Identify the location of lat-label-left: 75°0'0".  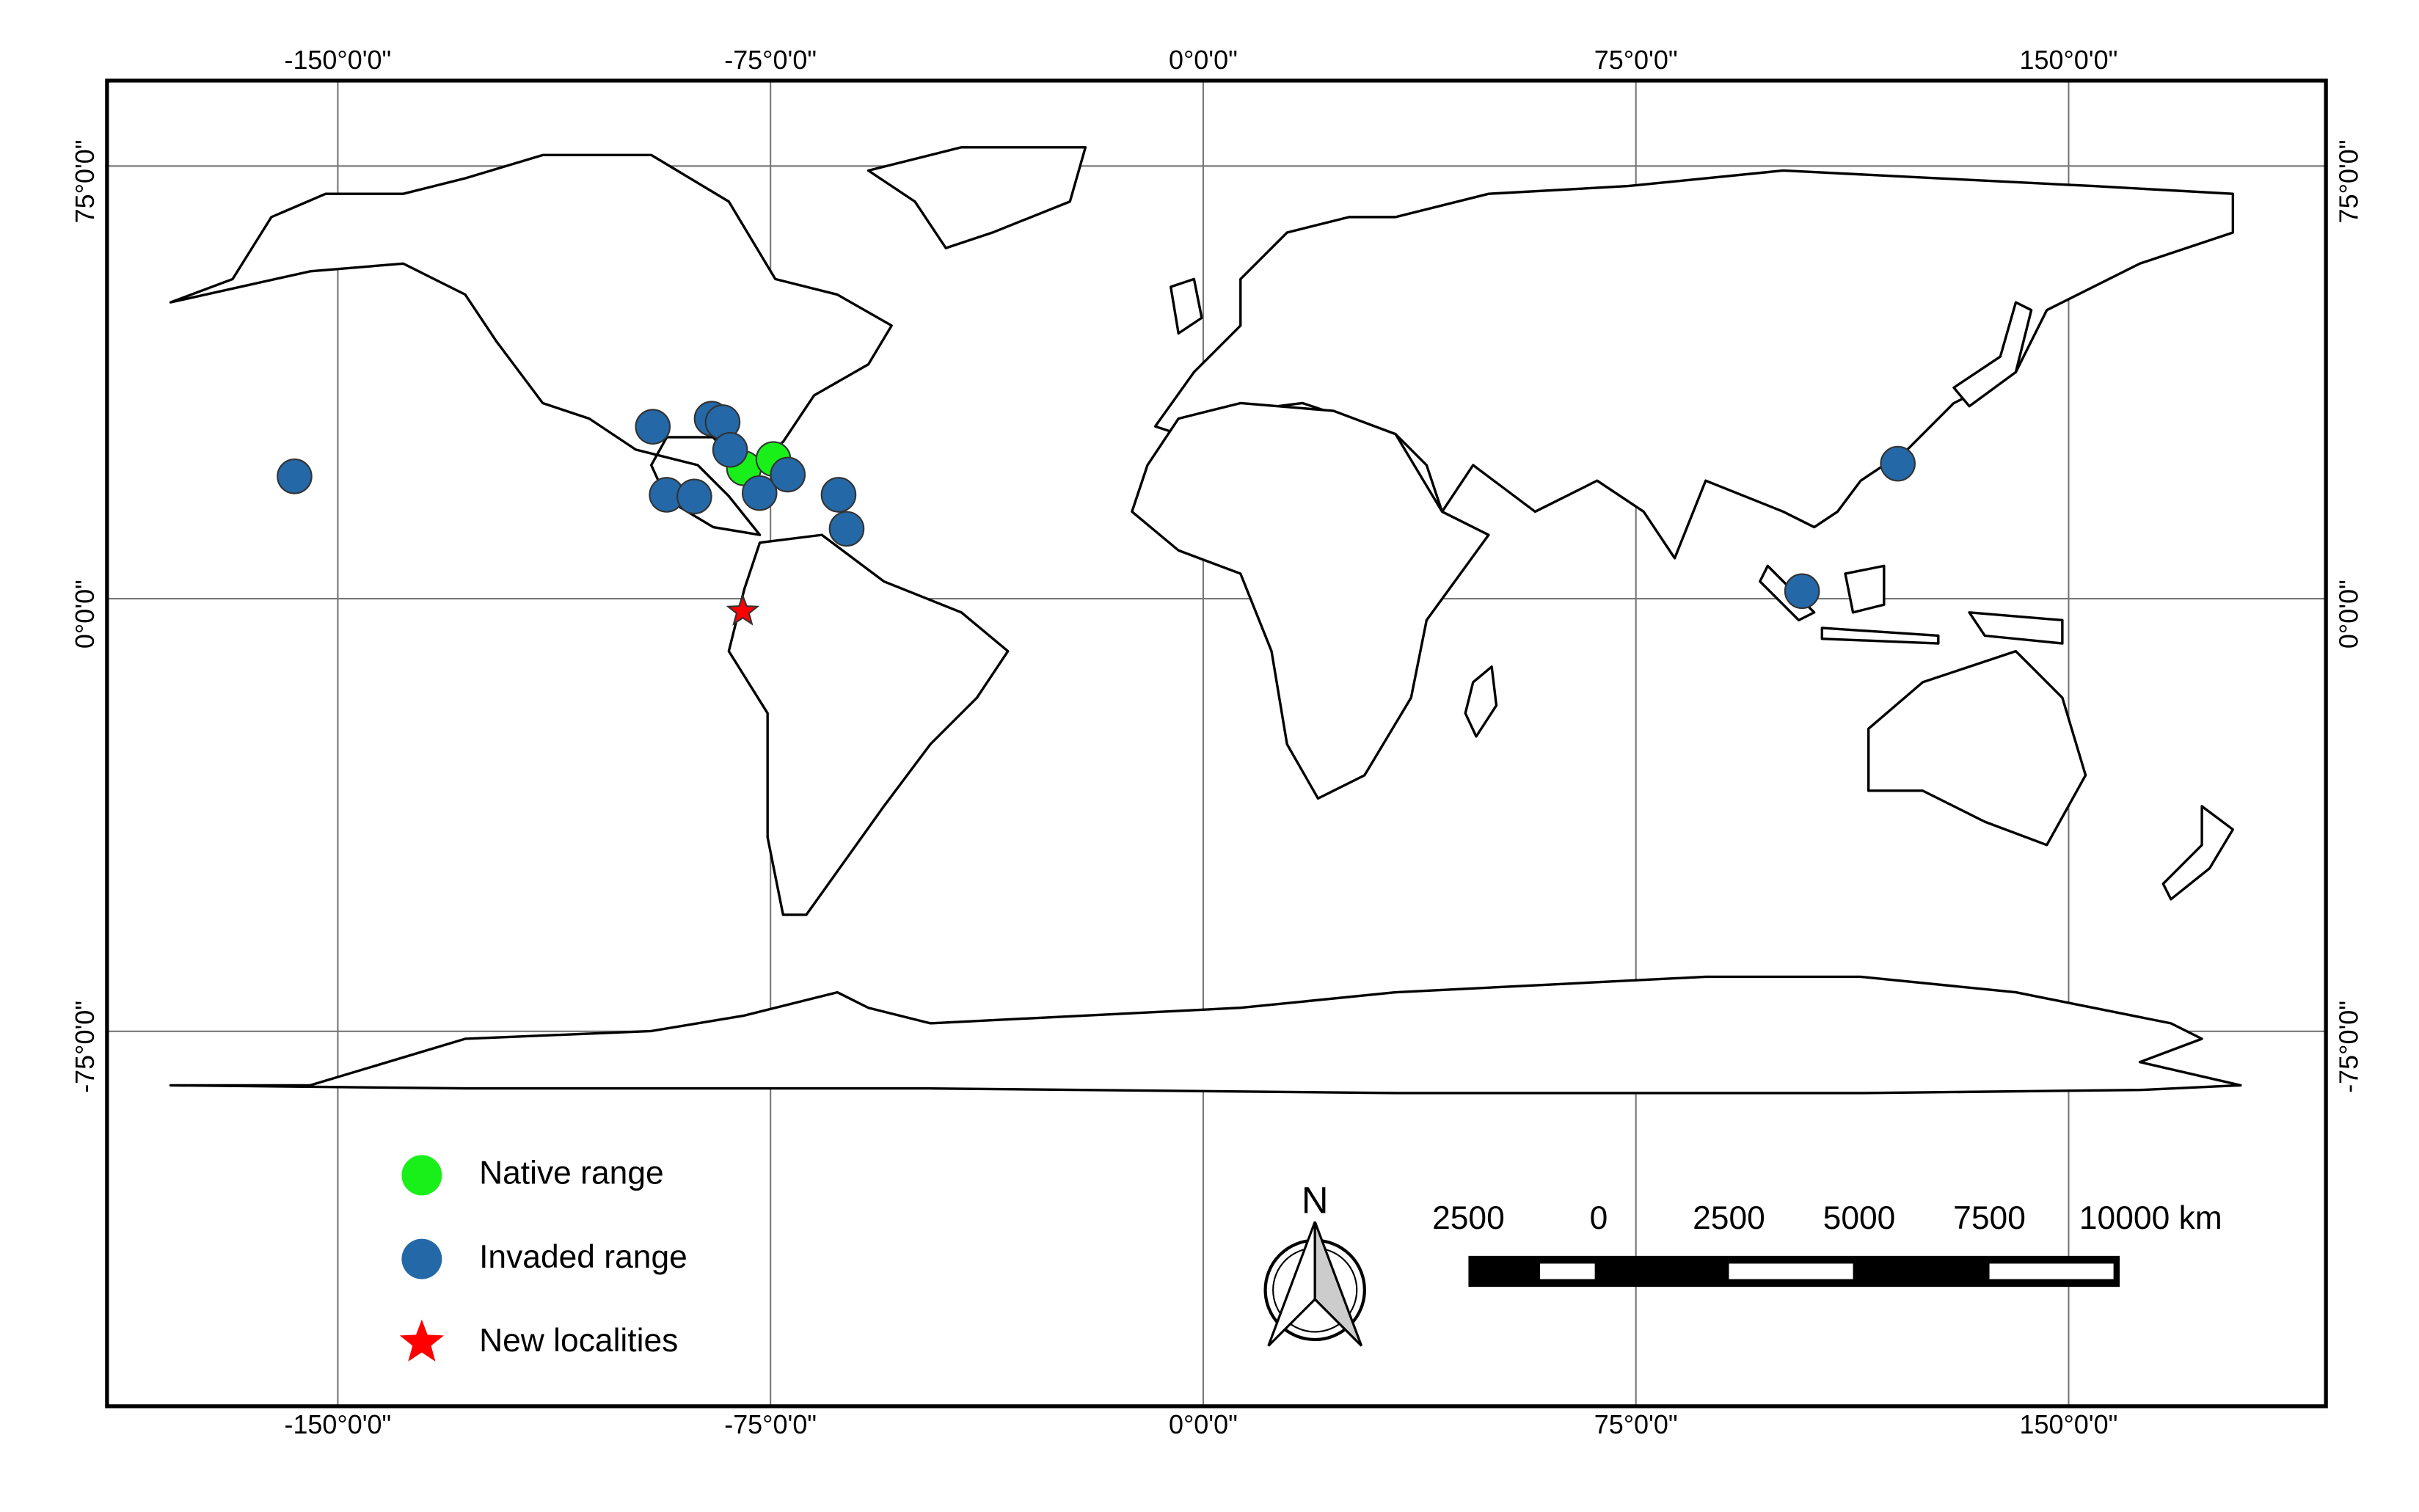
(85, 181).